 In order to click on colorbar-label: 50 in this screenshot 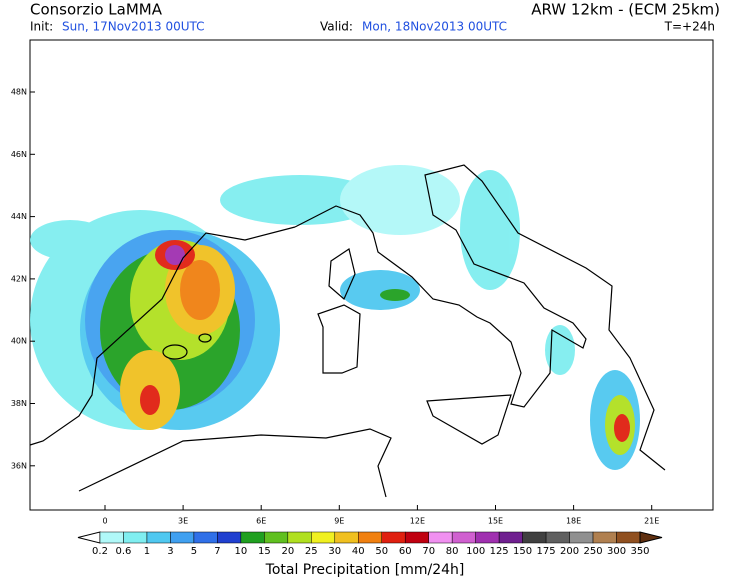, I will do `click(381, 551)`.